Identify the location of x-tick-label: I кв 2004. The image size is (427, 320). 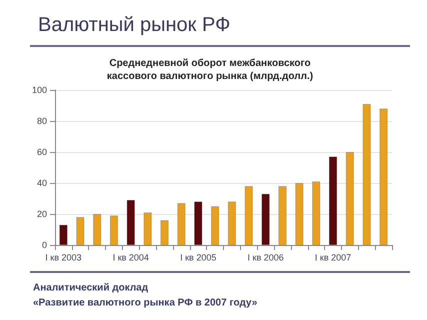
(130, 257).